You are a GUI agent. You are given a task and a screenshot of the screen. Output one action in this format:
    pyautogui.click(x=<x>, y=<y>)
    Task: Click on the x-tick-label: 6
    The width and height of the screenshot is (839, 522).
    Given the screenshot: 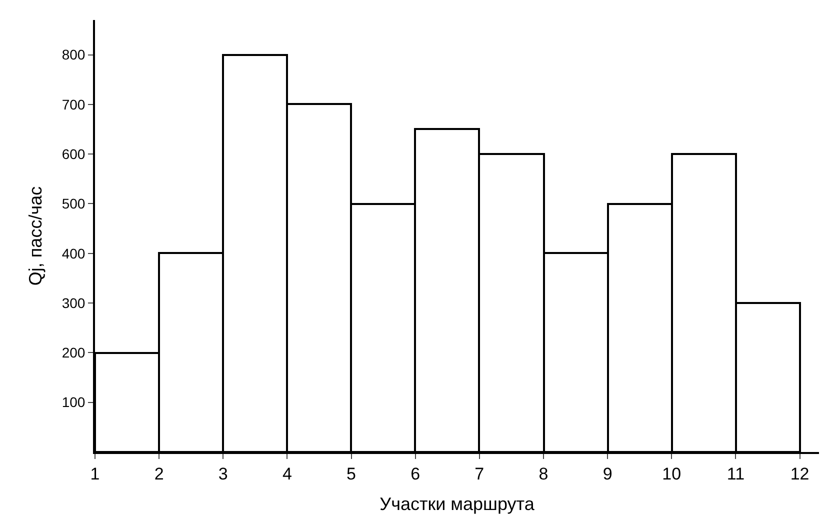 What is the action you would take?
    pyautogui.click(x=415, y=474)
    